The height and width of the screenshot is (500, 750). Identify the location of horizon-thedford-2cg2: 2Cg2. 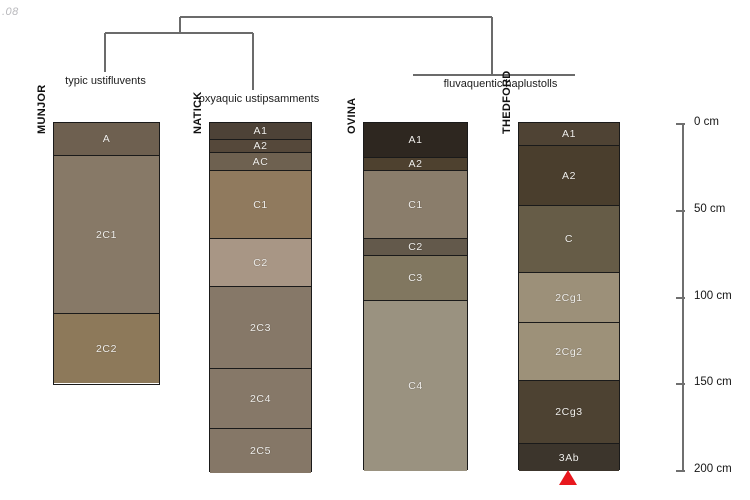
(569, 352).